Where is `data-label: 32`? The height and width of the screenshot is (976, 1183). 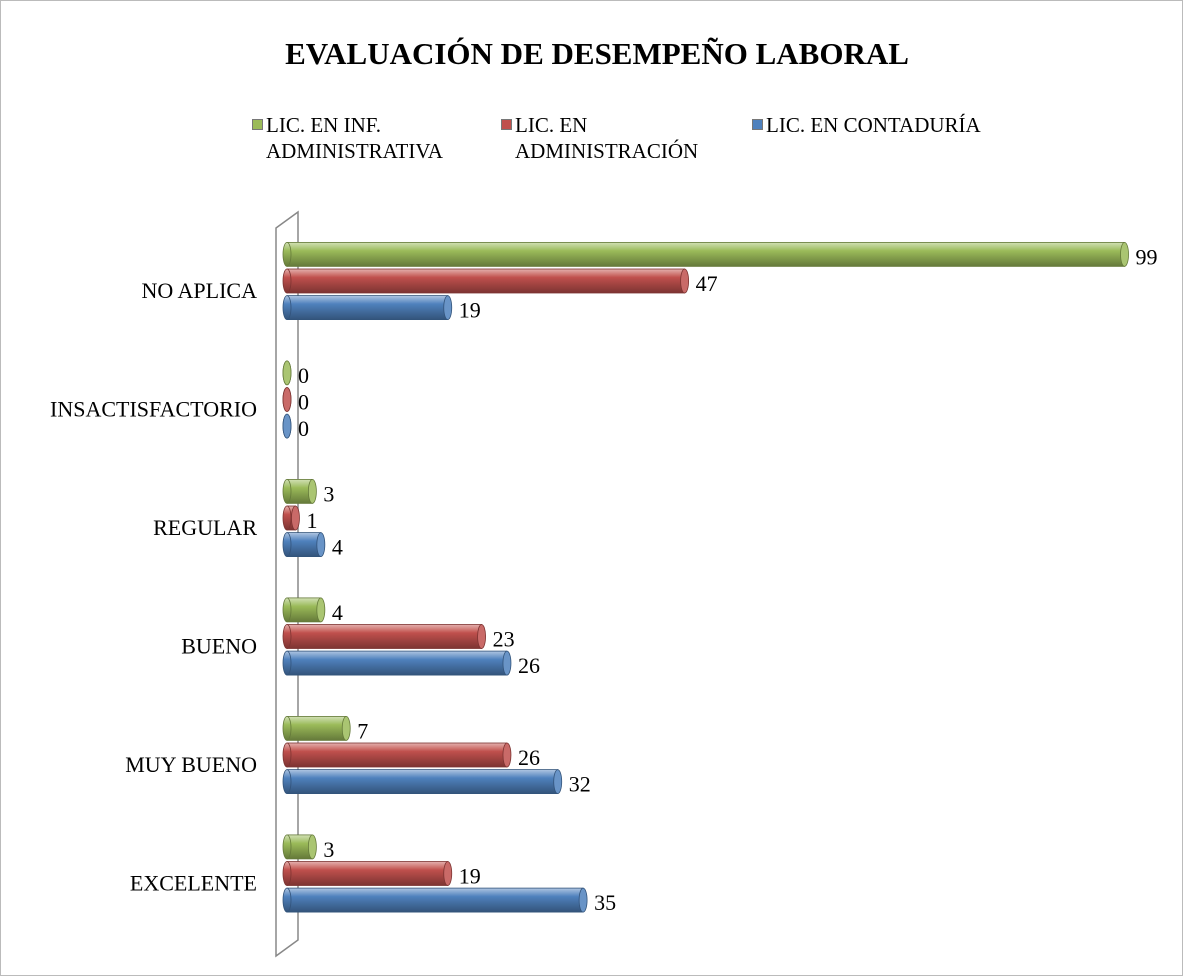 data-label: 32 is located at coordinates (580, 784).